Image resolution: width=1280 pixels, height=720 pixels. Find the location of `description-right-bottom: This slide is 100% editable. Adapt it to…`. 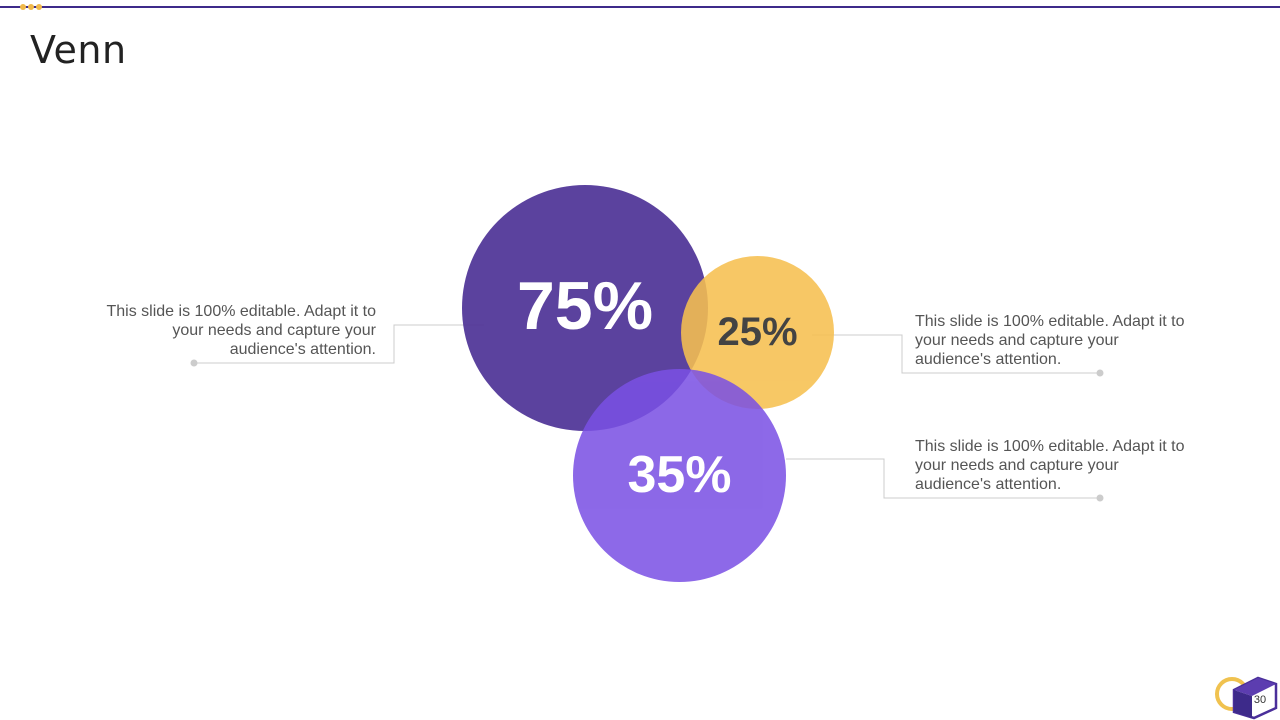

description-right-bottom: This slide is 100% editable. Adapt it to… is located at coordinates (1050, 465).